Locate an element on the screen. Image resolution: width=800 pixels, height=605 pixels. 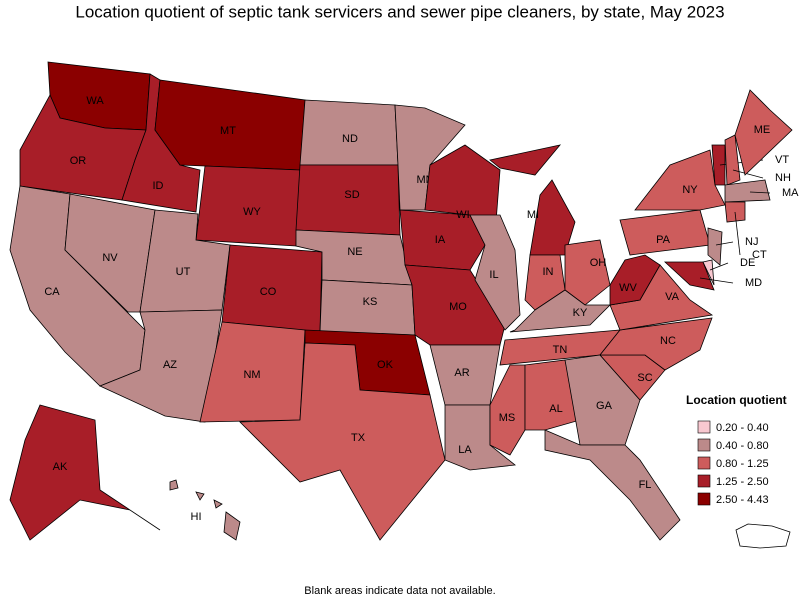
legend-label: 0.40 - 0.80 is located at coordinates (742, 446).